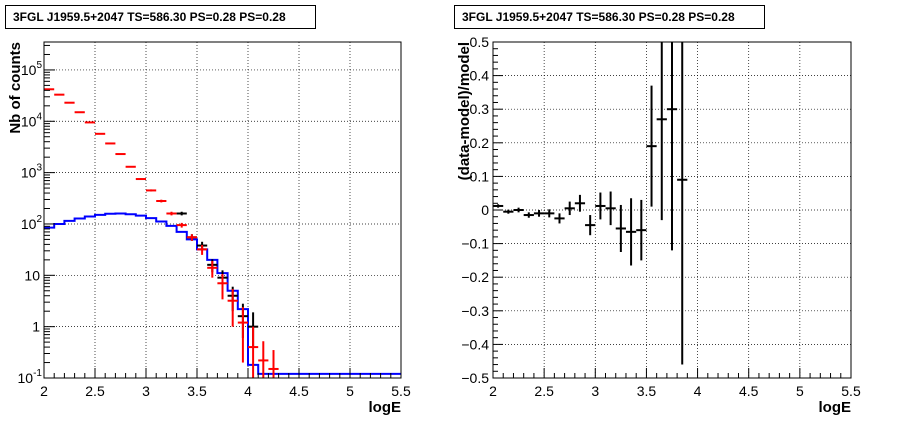 Image resolution: width=898 pixels, height=426 pixels. Describe the element at coordinates (32, 120) in the screenshot. I see `y-tick-label: 10⁴` at that location.